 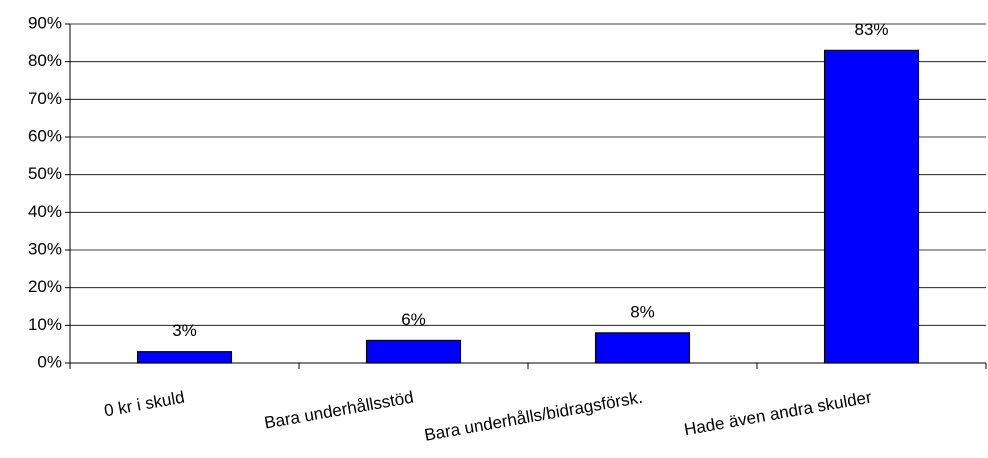 I want to click on y-tick-label: 80%, so click(x=45, y=60).